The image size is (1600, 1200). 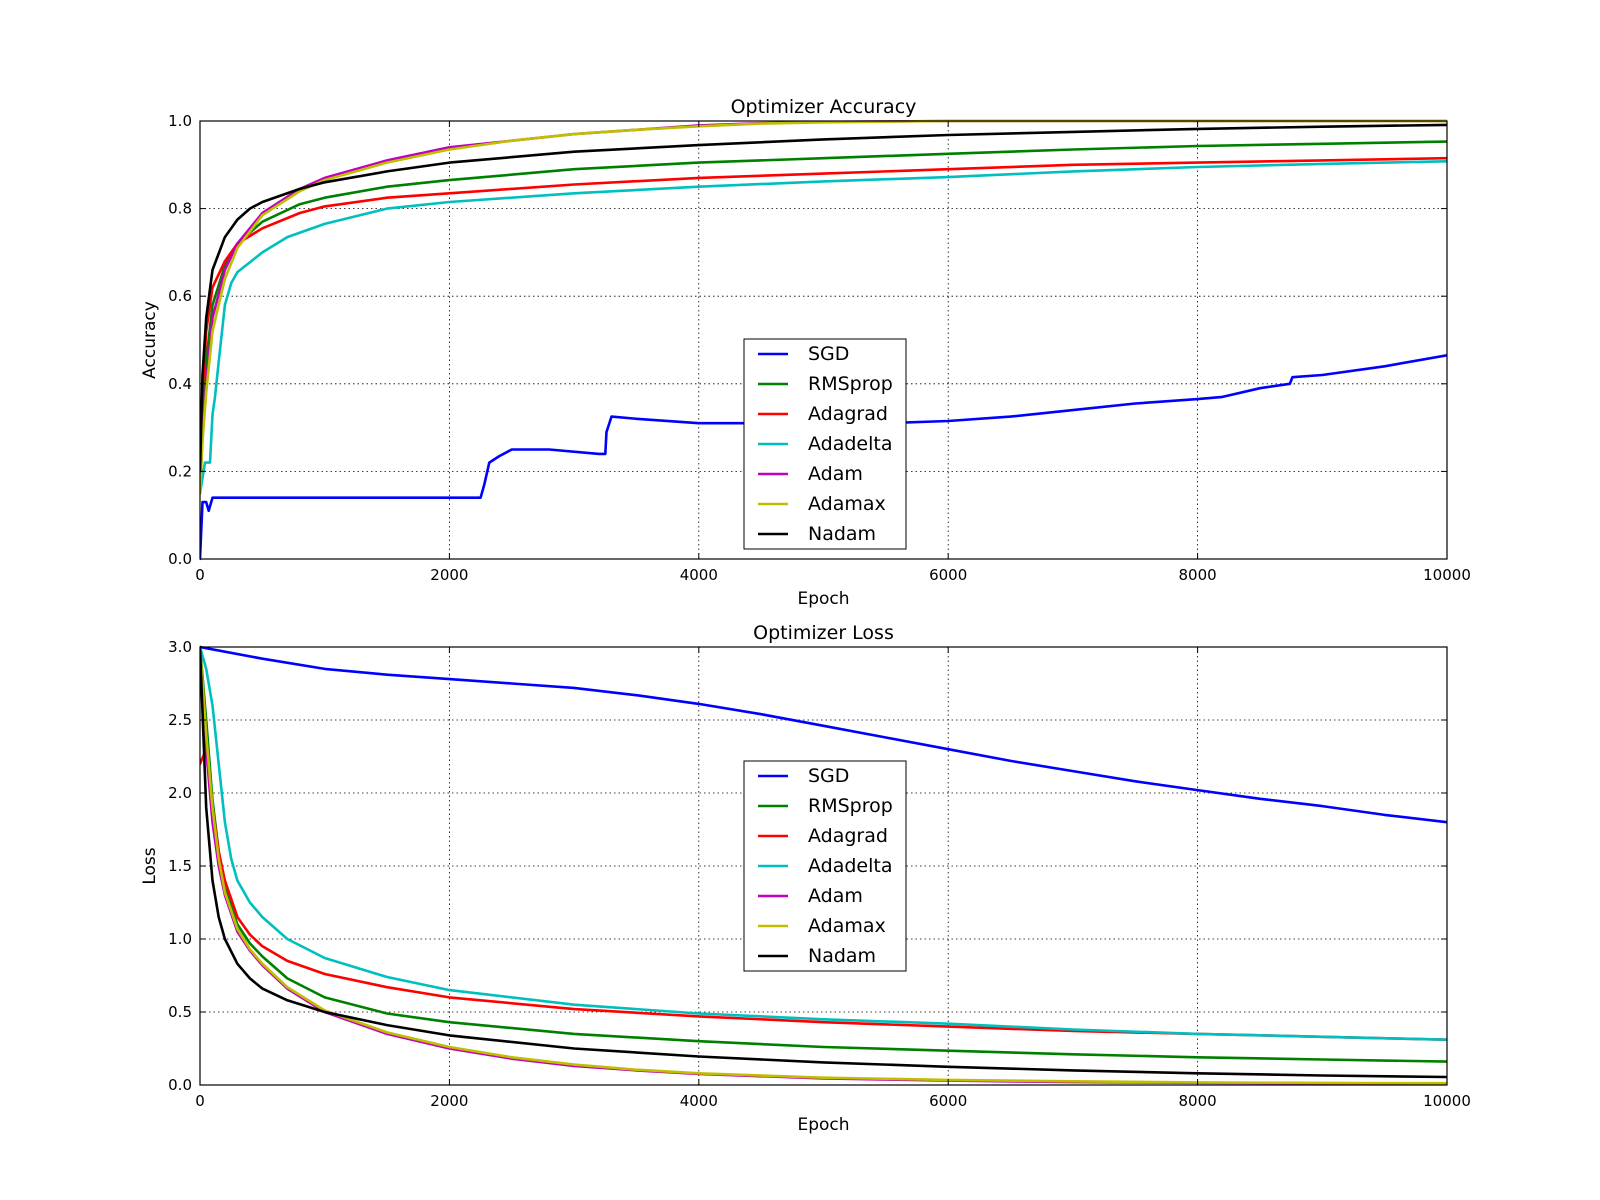 I want to click on y-tick-label: 2.0, so click(x=180, y=793).